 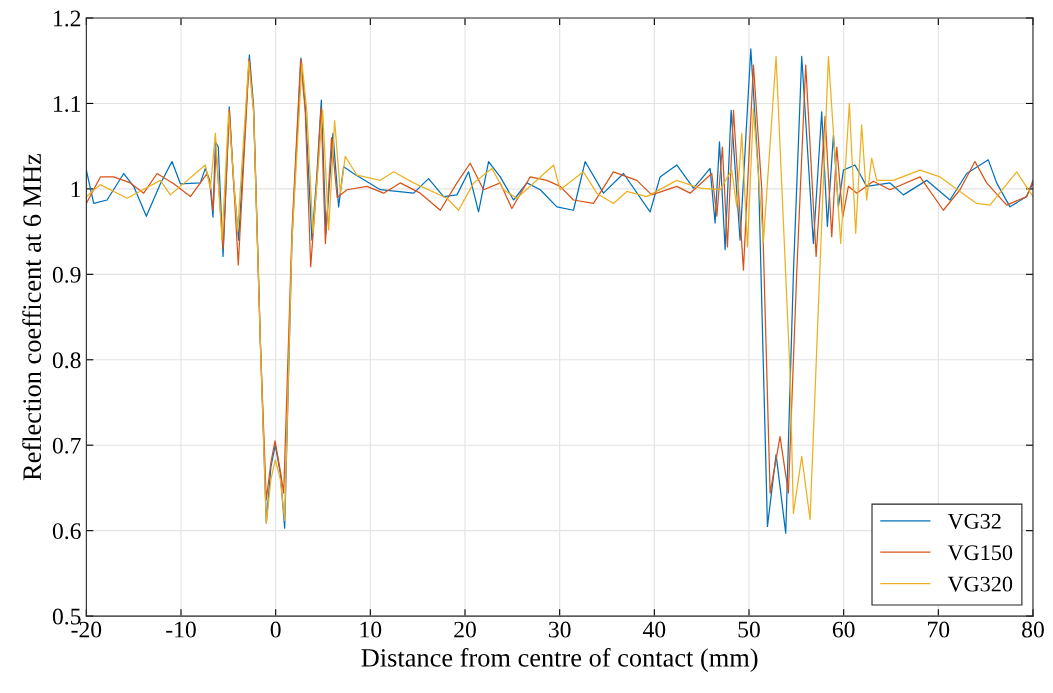 What do you see at coordinates (974, 521) in the screenshot?
I see `legend-label: VG32` at bounding box center [974, 521].